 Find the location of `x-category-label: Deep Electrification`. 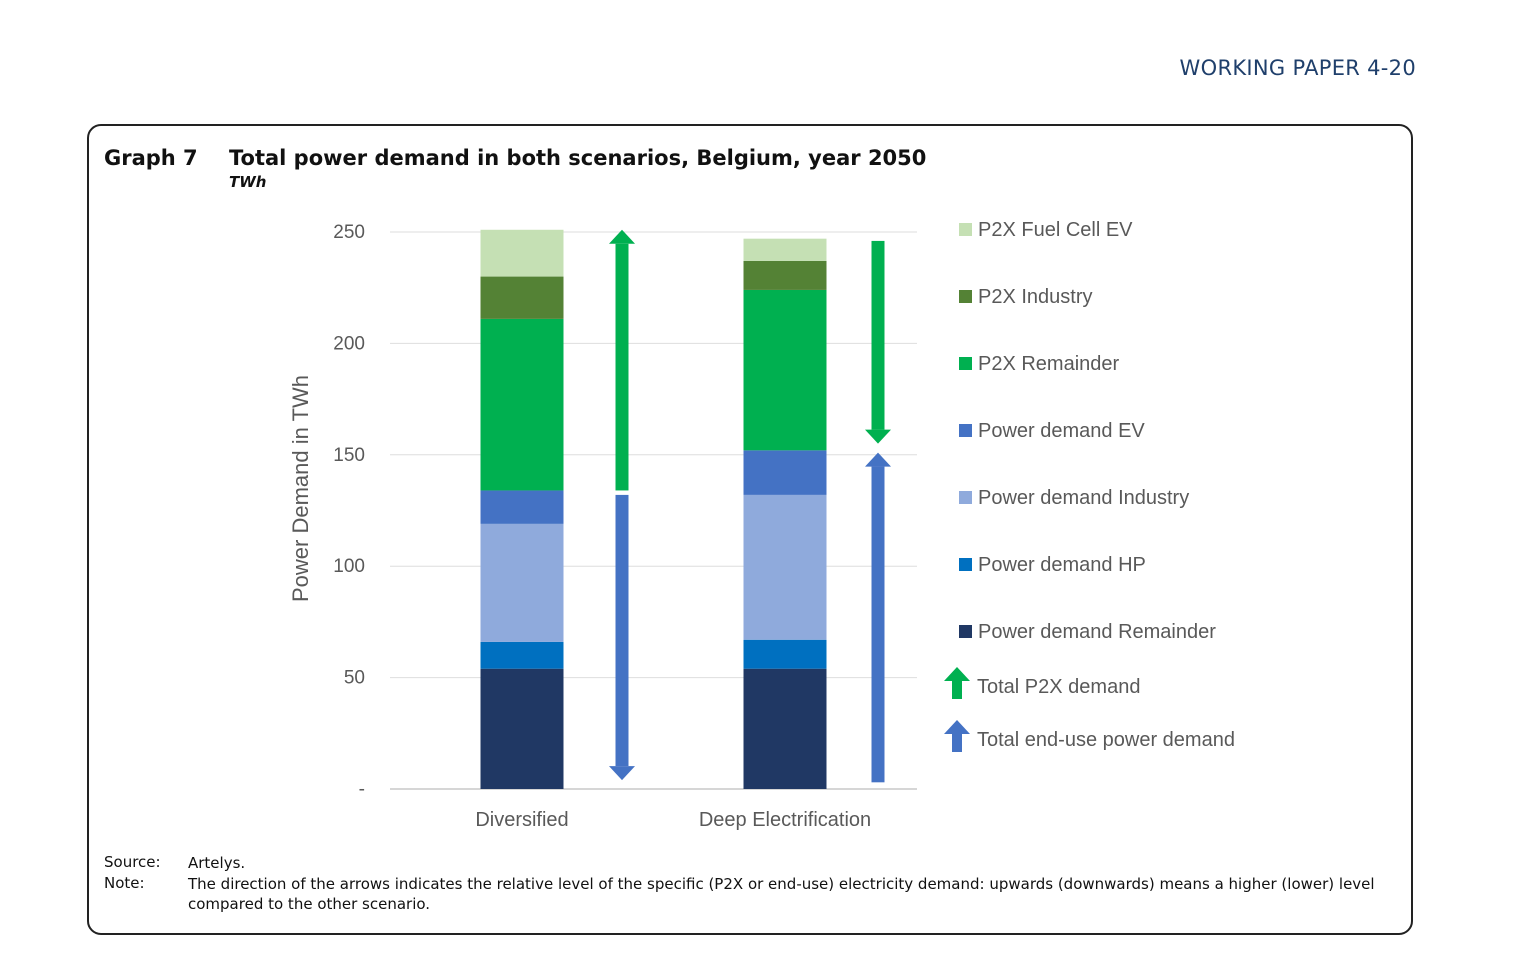

x-category-label: Deep Electrification is located at coordinates (785, 820).